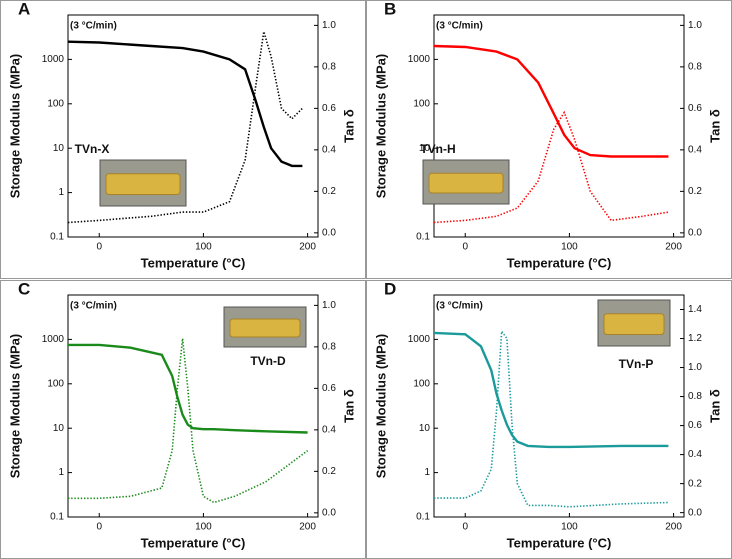 This screenshot has width=732, height=559. I want to click on y2-tick-label: 1.4, so click(695, 309).